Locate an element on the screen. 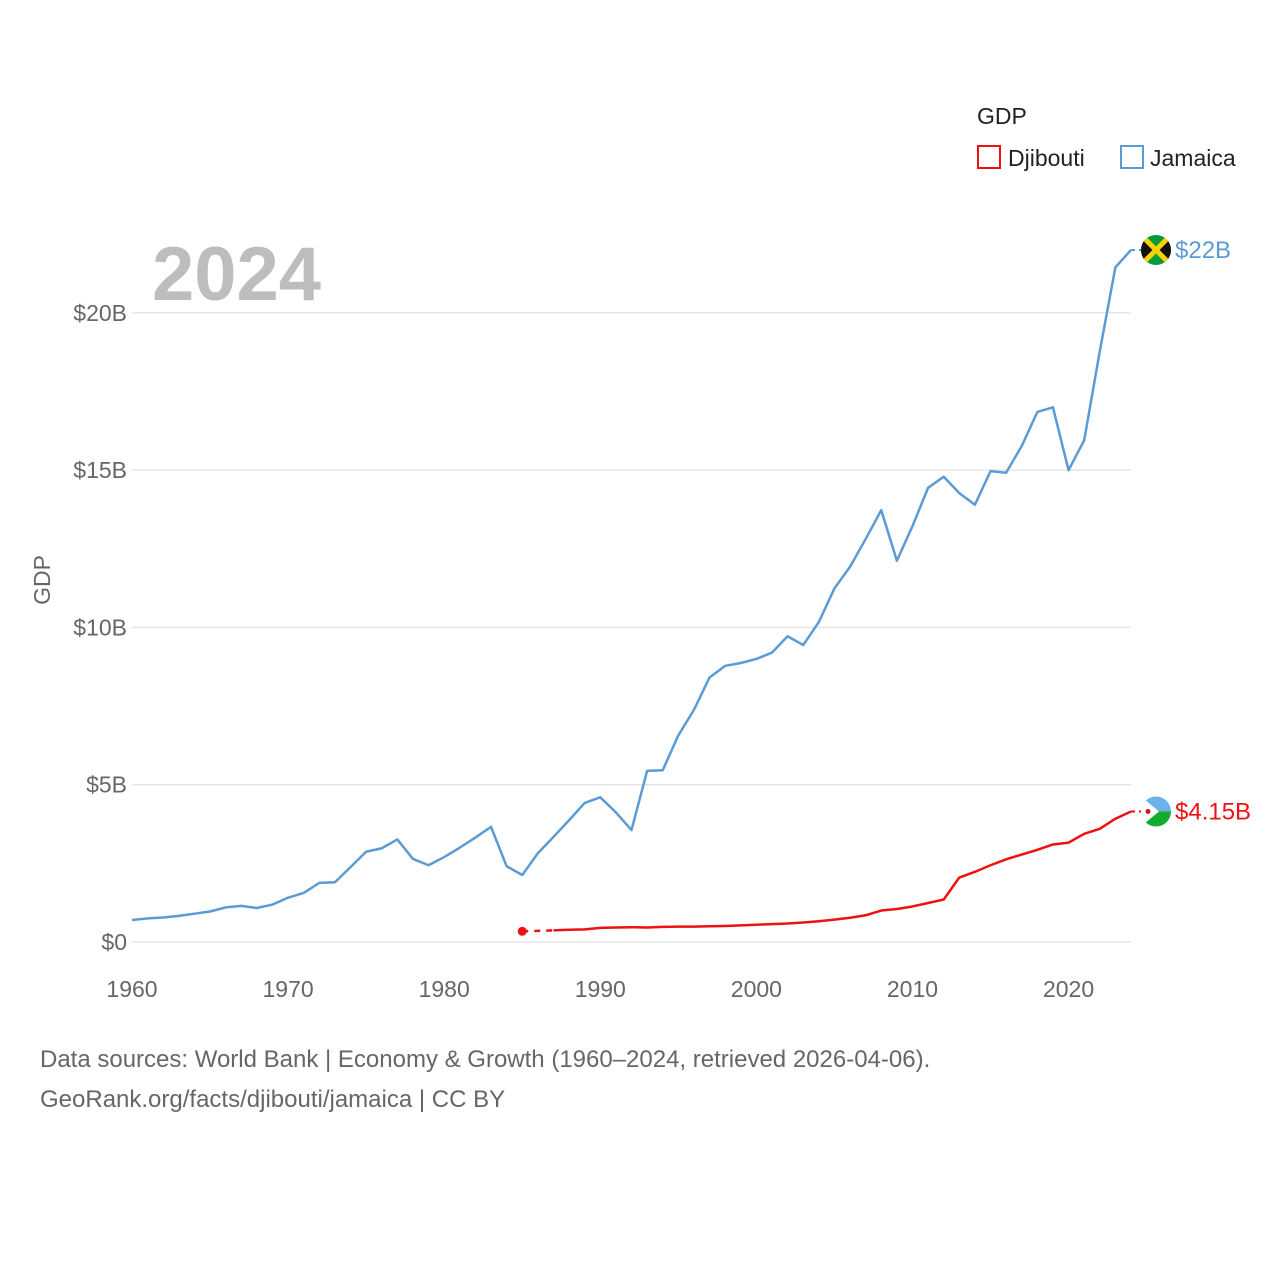 Image resolution: width=1280 pixels, height=1280 pixels. x-tick-label: 2020 is located at coordinates (1068, 989).